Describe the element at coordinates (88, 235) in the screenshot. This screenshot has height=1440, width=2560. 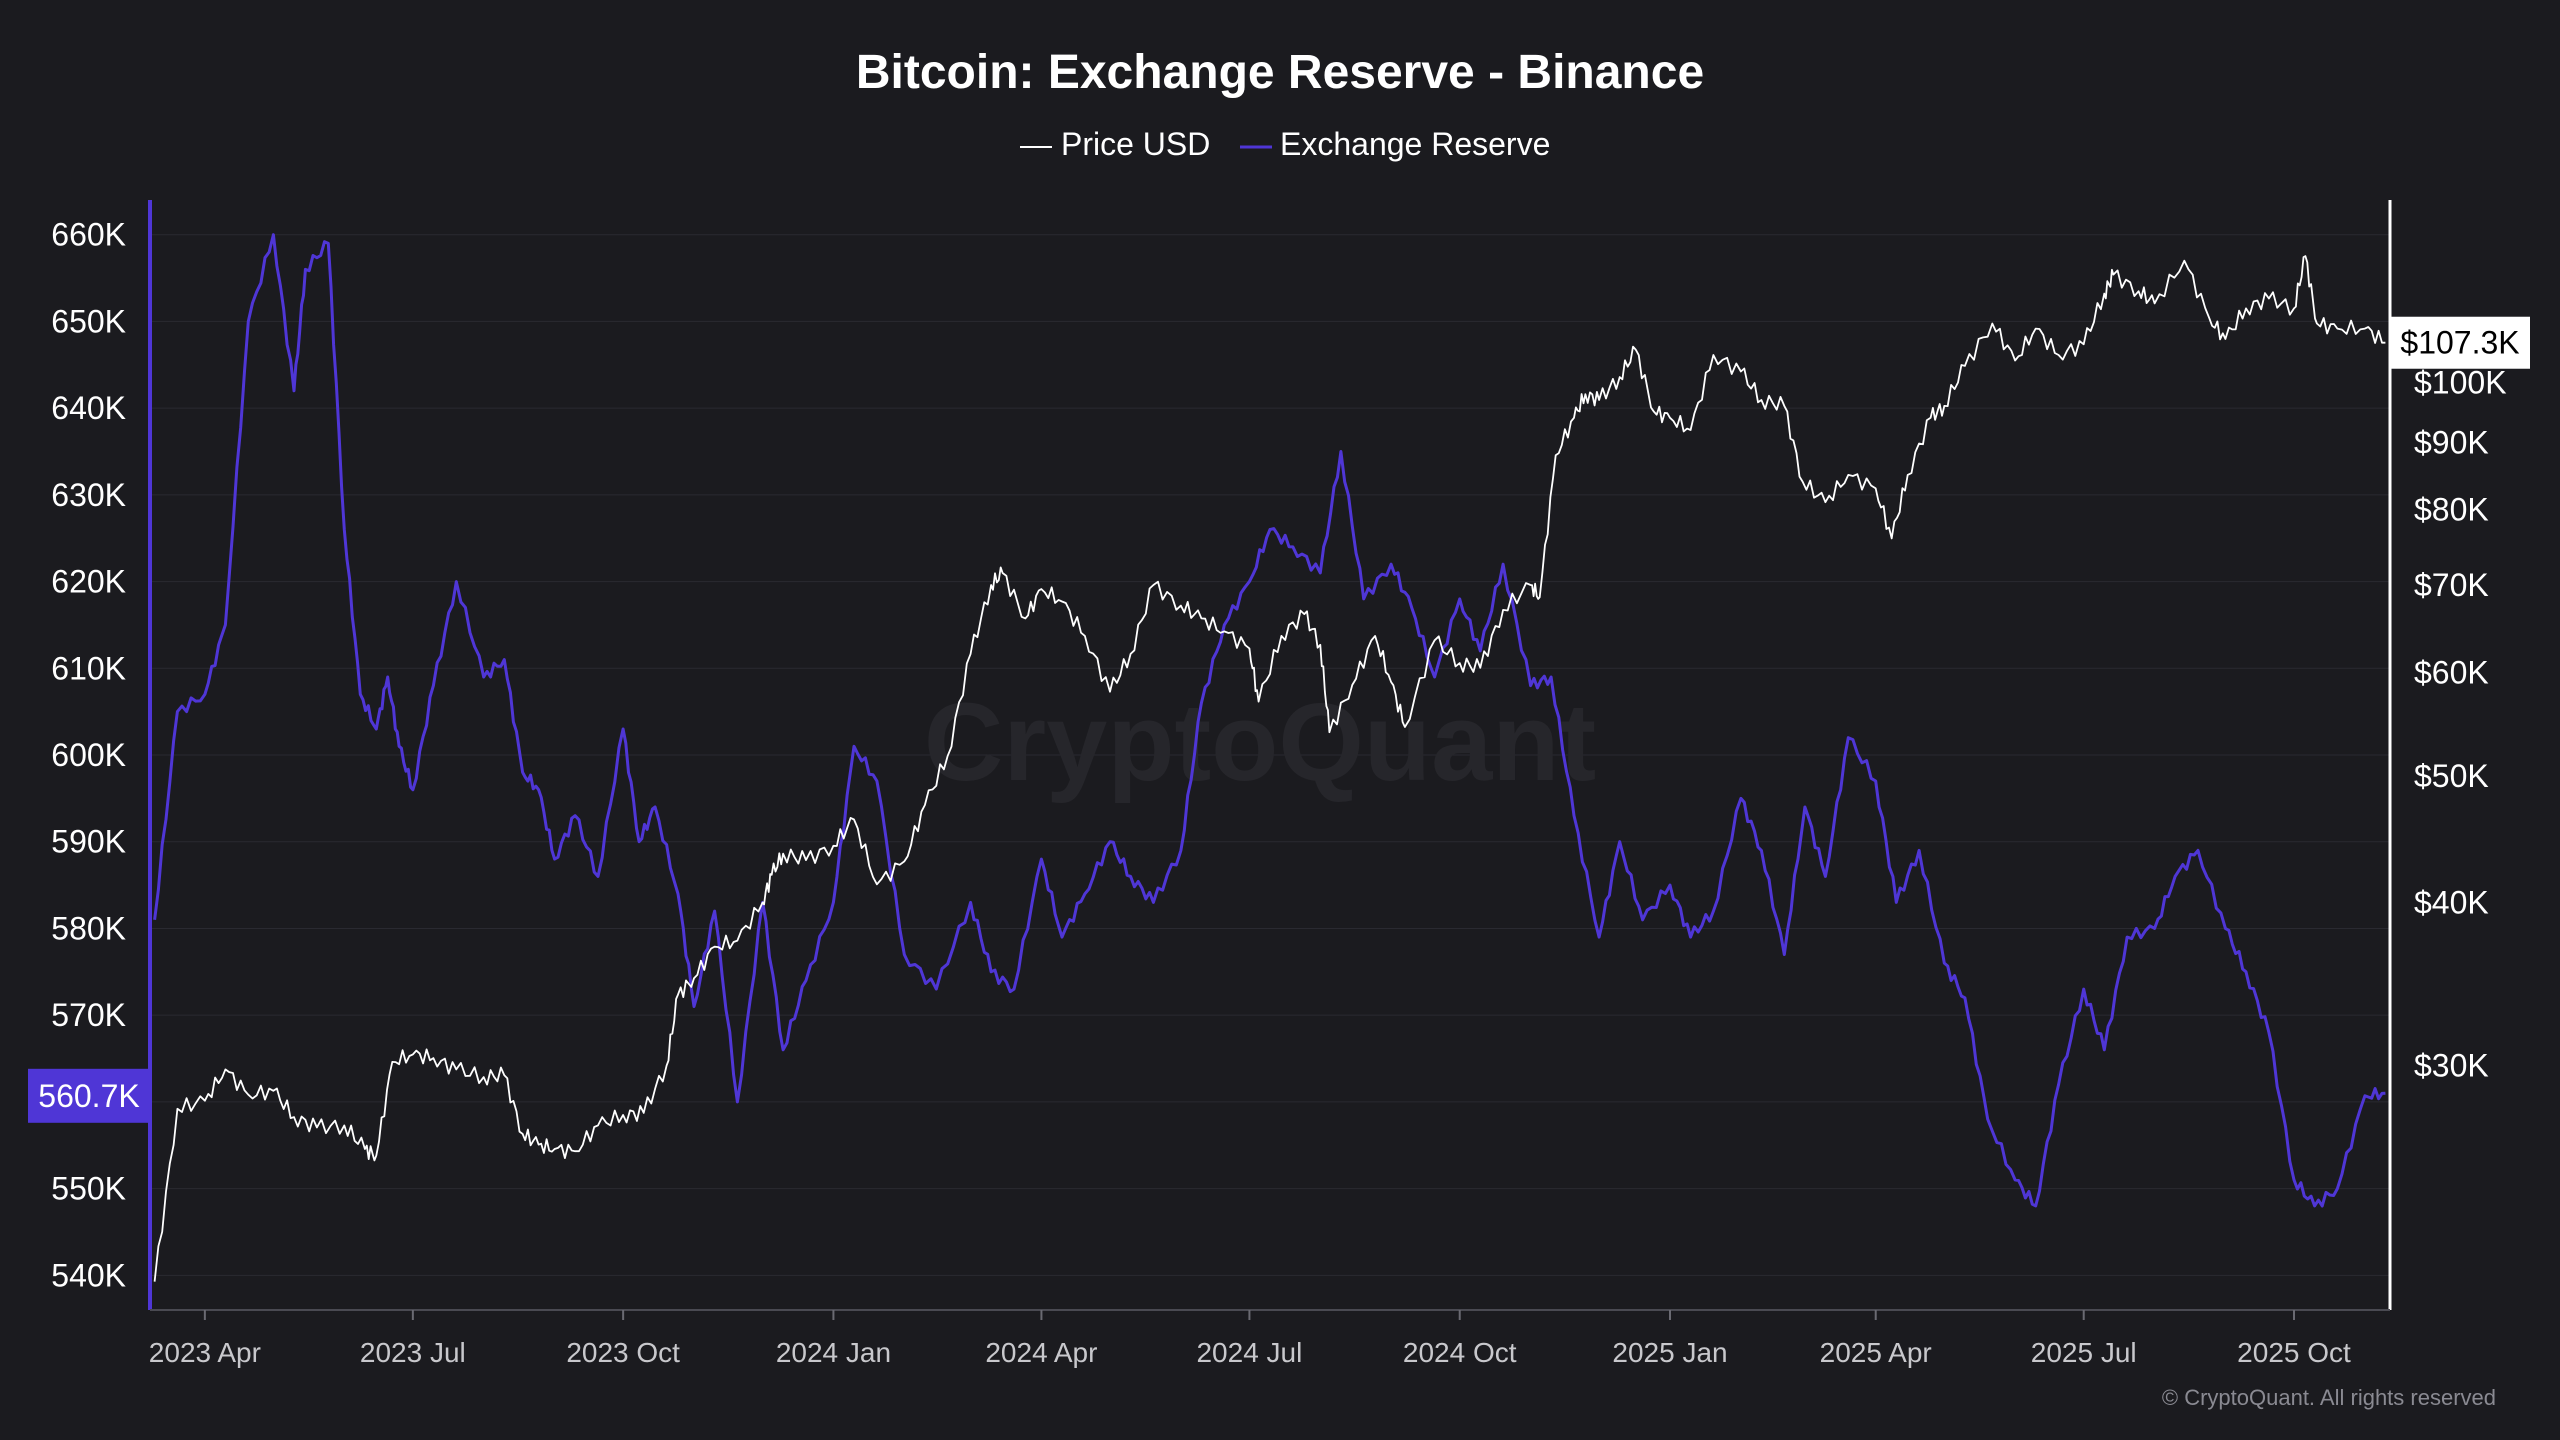
I see `left-tick-label-12: 660K` at that location.